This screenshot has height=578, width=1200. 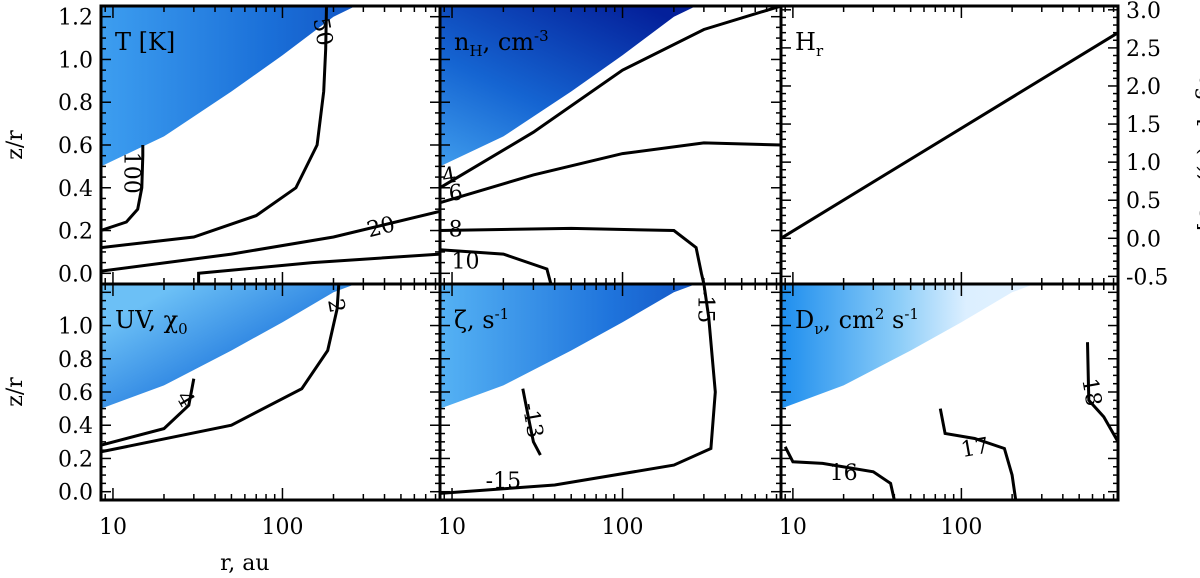 What do you see at coordinates (244, 563) in the screenshot?
I see `x-axis-title: r, au` at bounding box center [244, 563].